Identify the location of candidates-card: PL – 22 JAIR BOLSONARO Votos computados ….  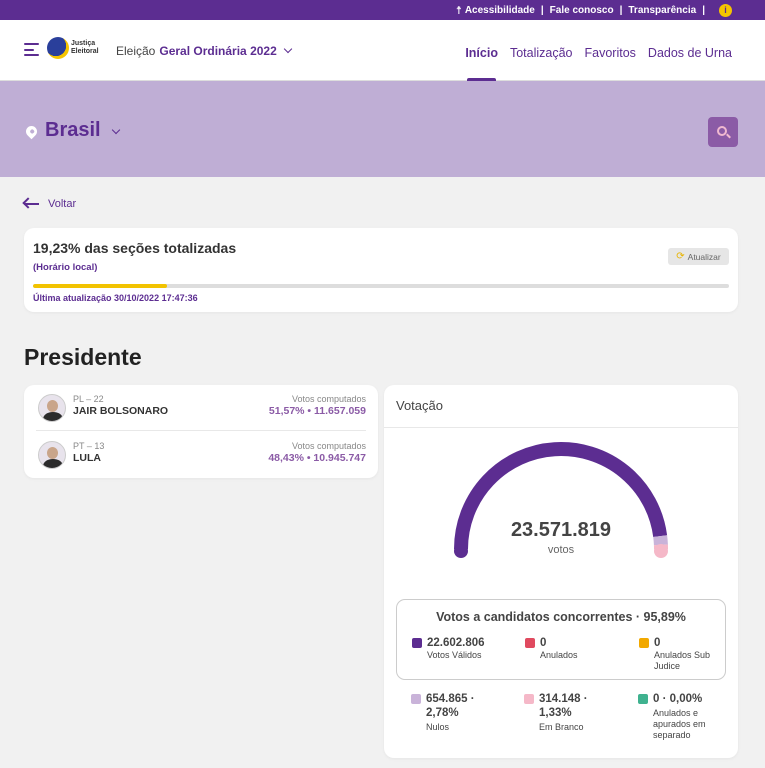
(201, 431).